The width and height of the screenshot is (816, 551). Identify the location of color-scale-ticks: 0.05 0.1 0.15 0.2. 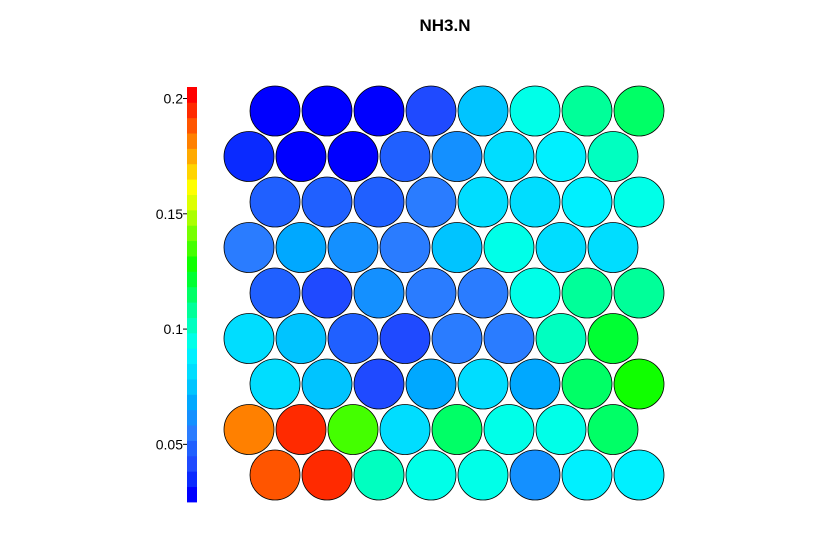
(171, 271).